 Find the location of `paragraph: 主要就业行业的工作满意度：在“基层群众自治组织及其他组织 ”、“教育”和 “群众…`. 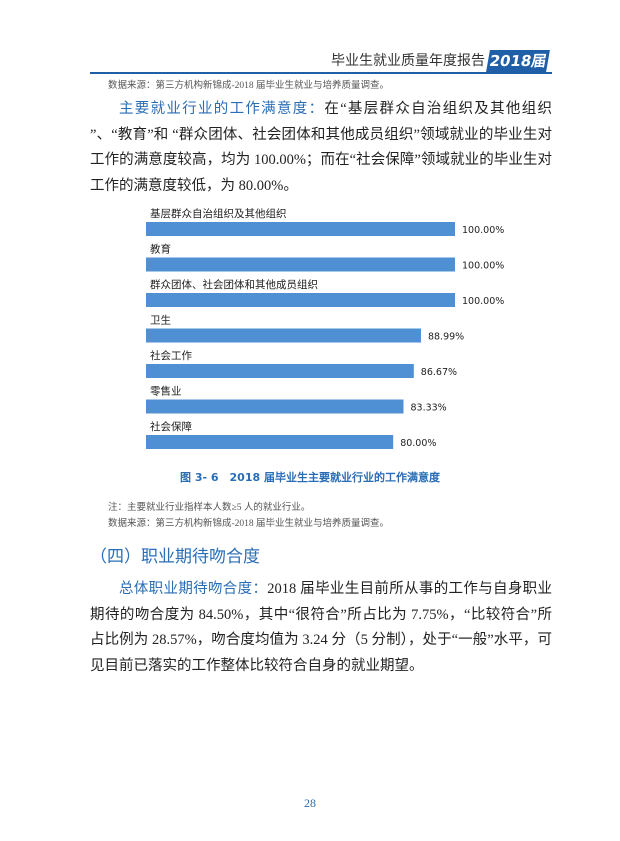

paragraph: 主要就业行业的工作满意度：在“基层群众自治组织及其他组织 ”、“教育”和 “群众… is located at coordinates (321, 148).